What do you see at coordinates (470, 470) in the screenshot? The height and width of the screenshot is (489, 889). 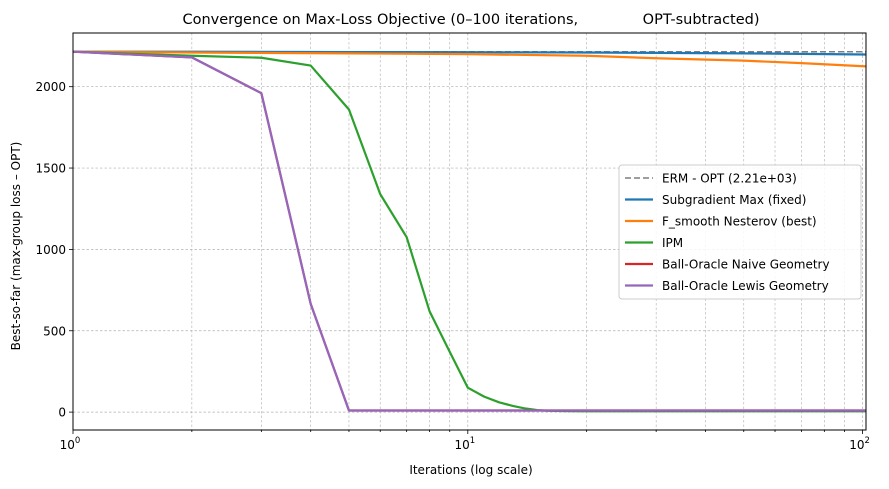 I see `x-axis-label: Iterations (log scale)` at bounding box center [470, 470].